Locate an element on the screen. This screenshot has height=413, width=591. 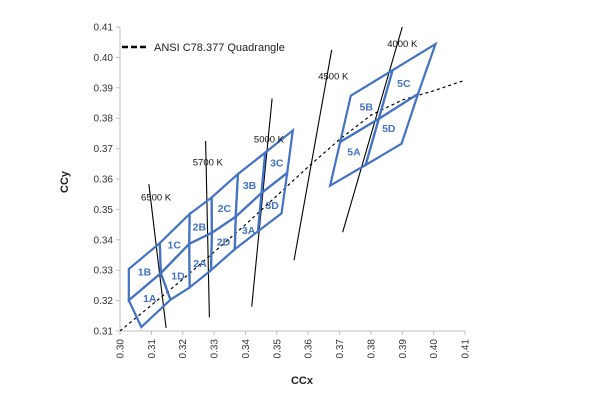
bin-label: 5A is located at coordinates (354, 152).